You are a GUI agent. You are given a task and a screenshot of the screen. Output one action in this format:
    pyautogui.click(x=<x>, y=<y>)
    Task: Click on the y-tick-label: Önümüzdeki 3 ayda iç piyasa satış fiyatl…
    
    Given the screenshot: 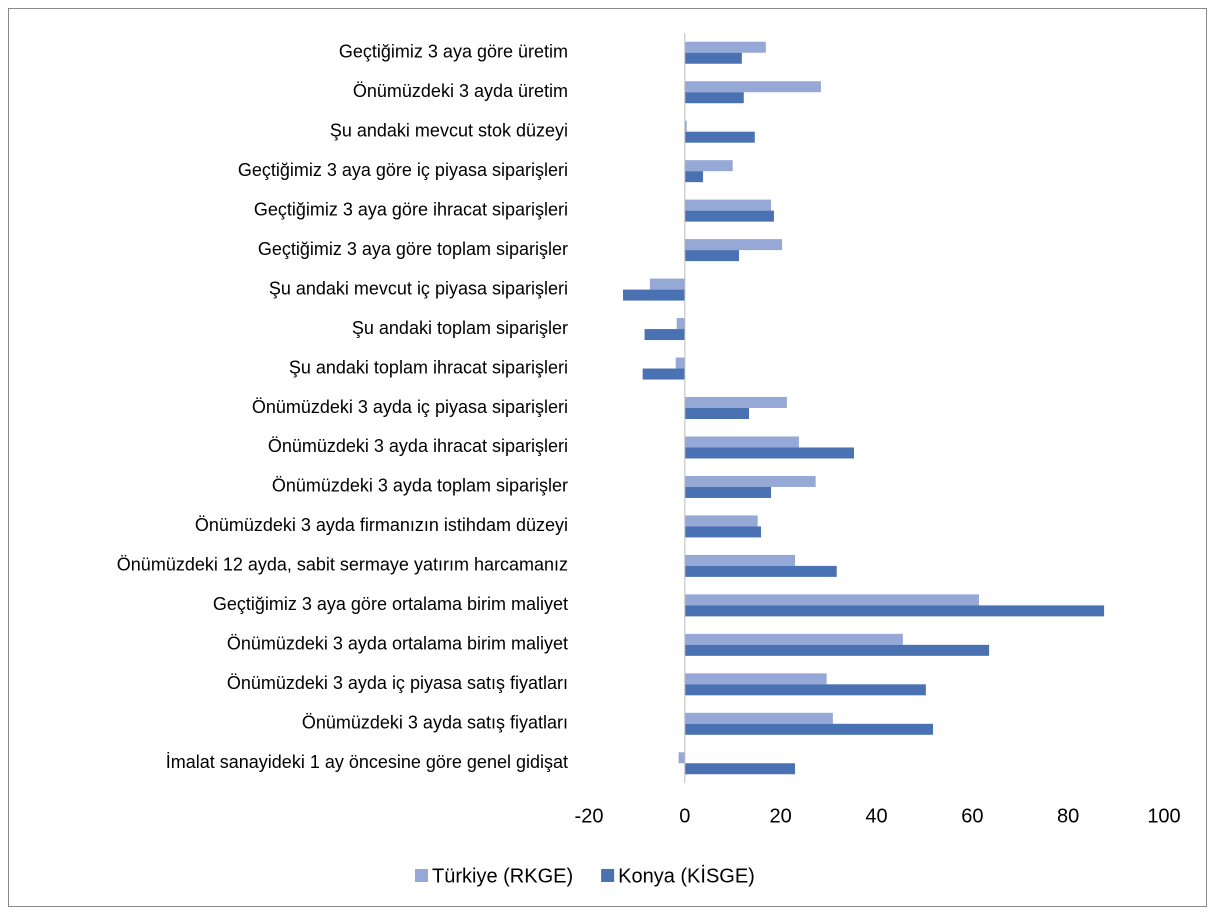 What is the action you would take?
    pyautogui.click(x=397, y=683)
    